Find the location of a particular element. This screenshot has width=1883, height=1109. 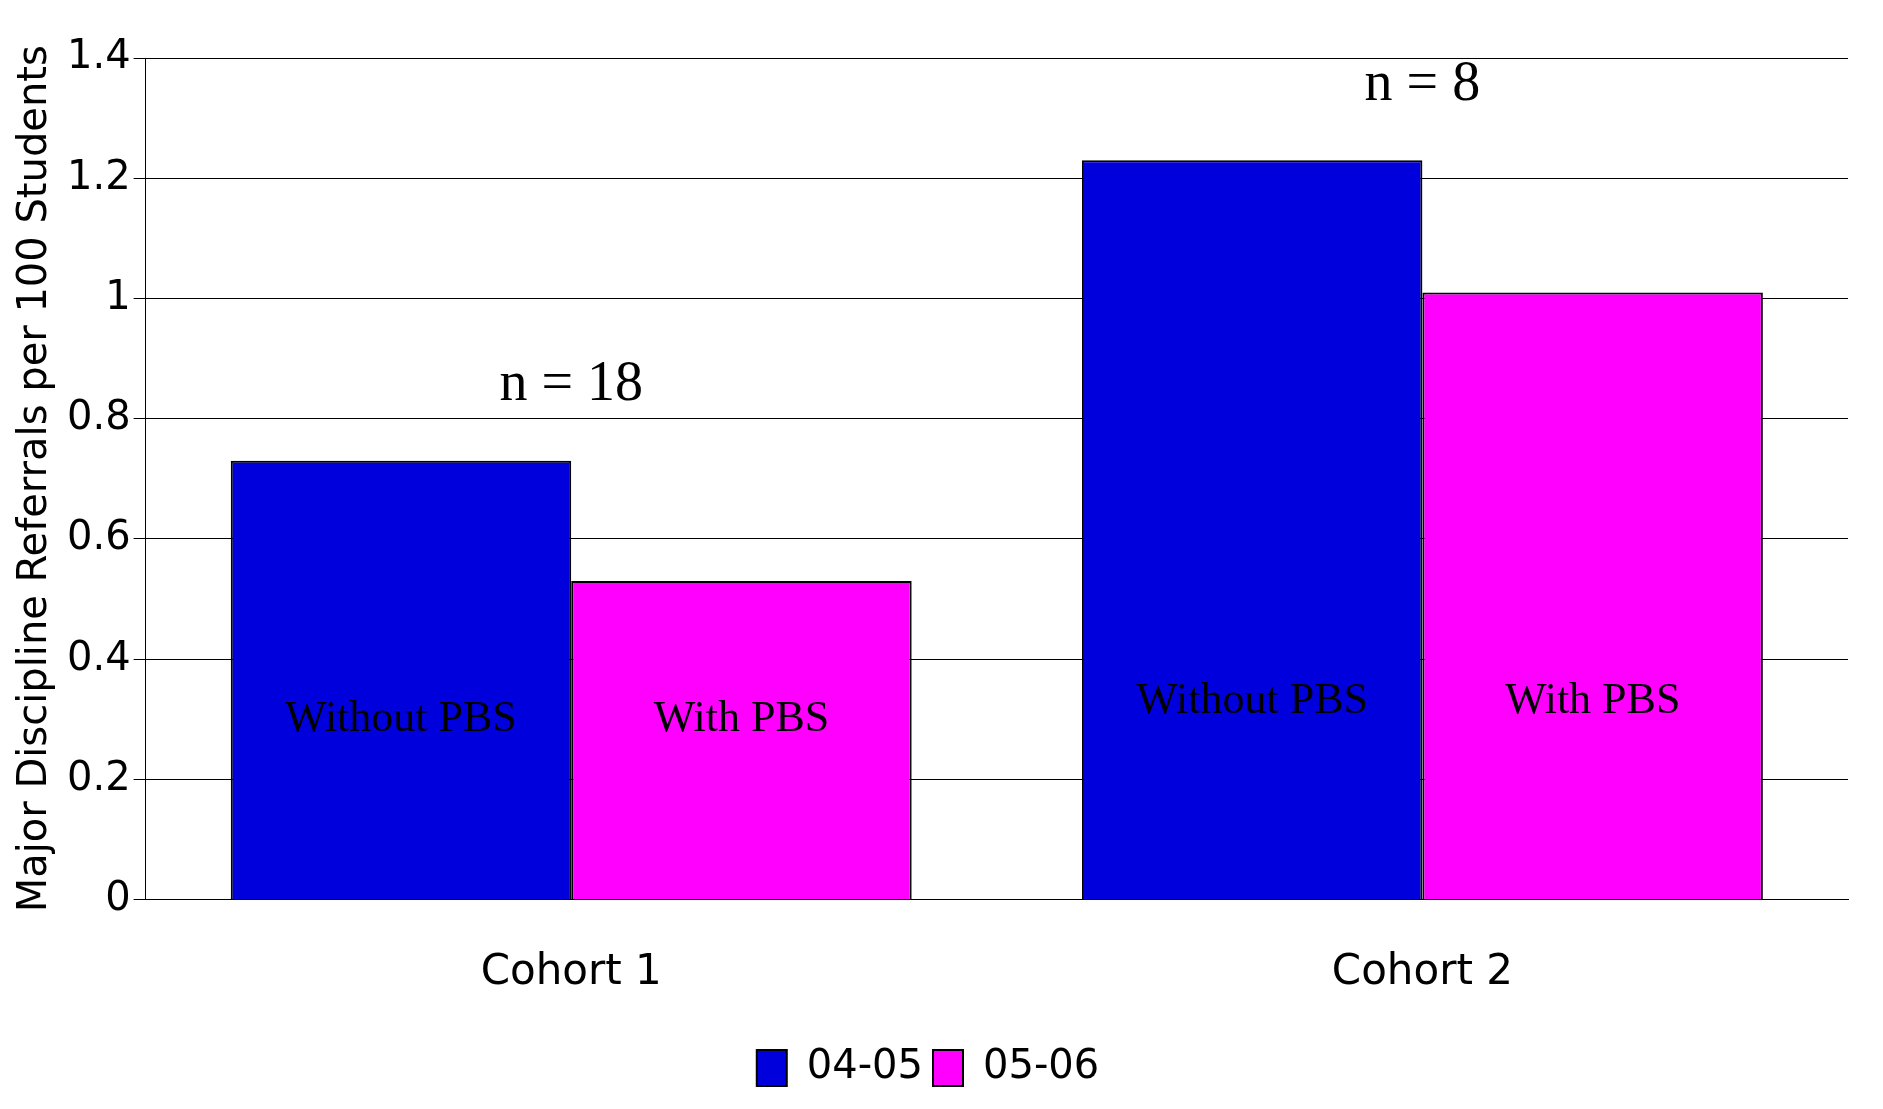

y-tick-label: 0 is located at coordinates (118, 895).